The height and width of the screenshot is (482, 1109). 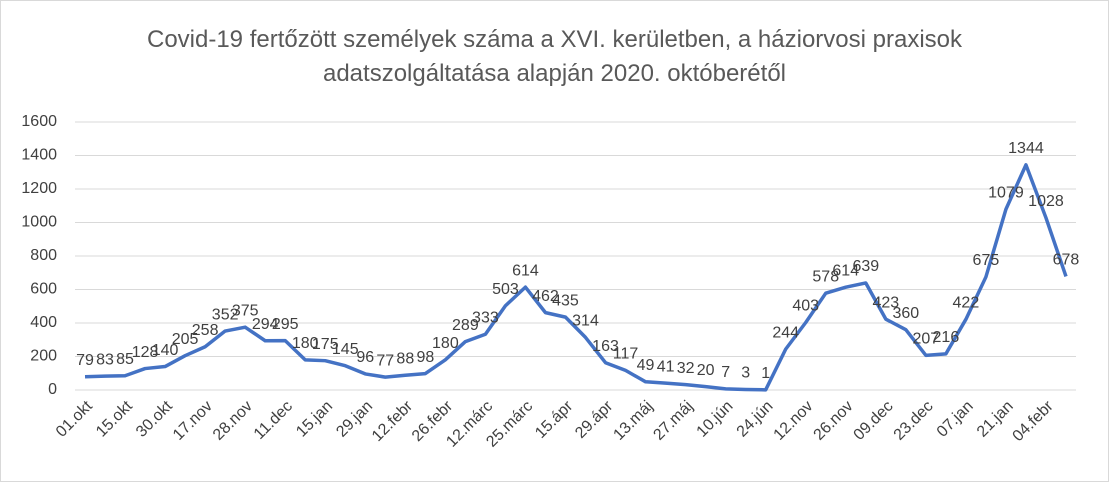 I want to click on y-tick-label: 200, so click(x=43, y=356).